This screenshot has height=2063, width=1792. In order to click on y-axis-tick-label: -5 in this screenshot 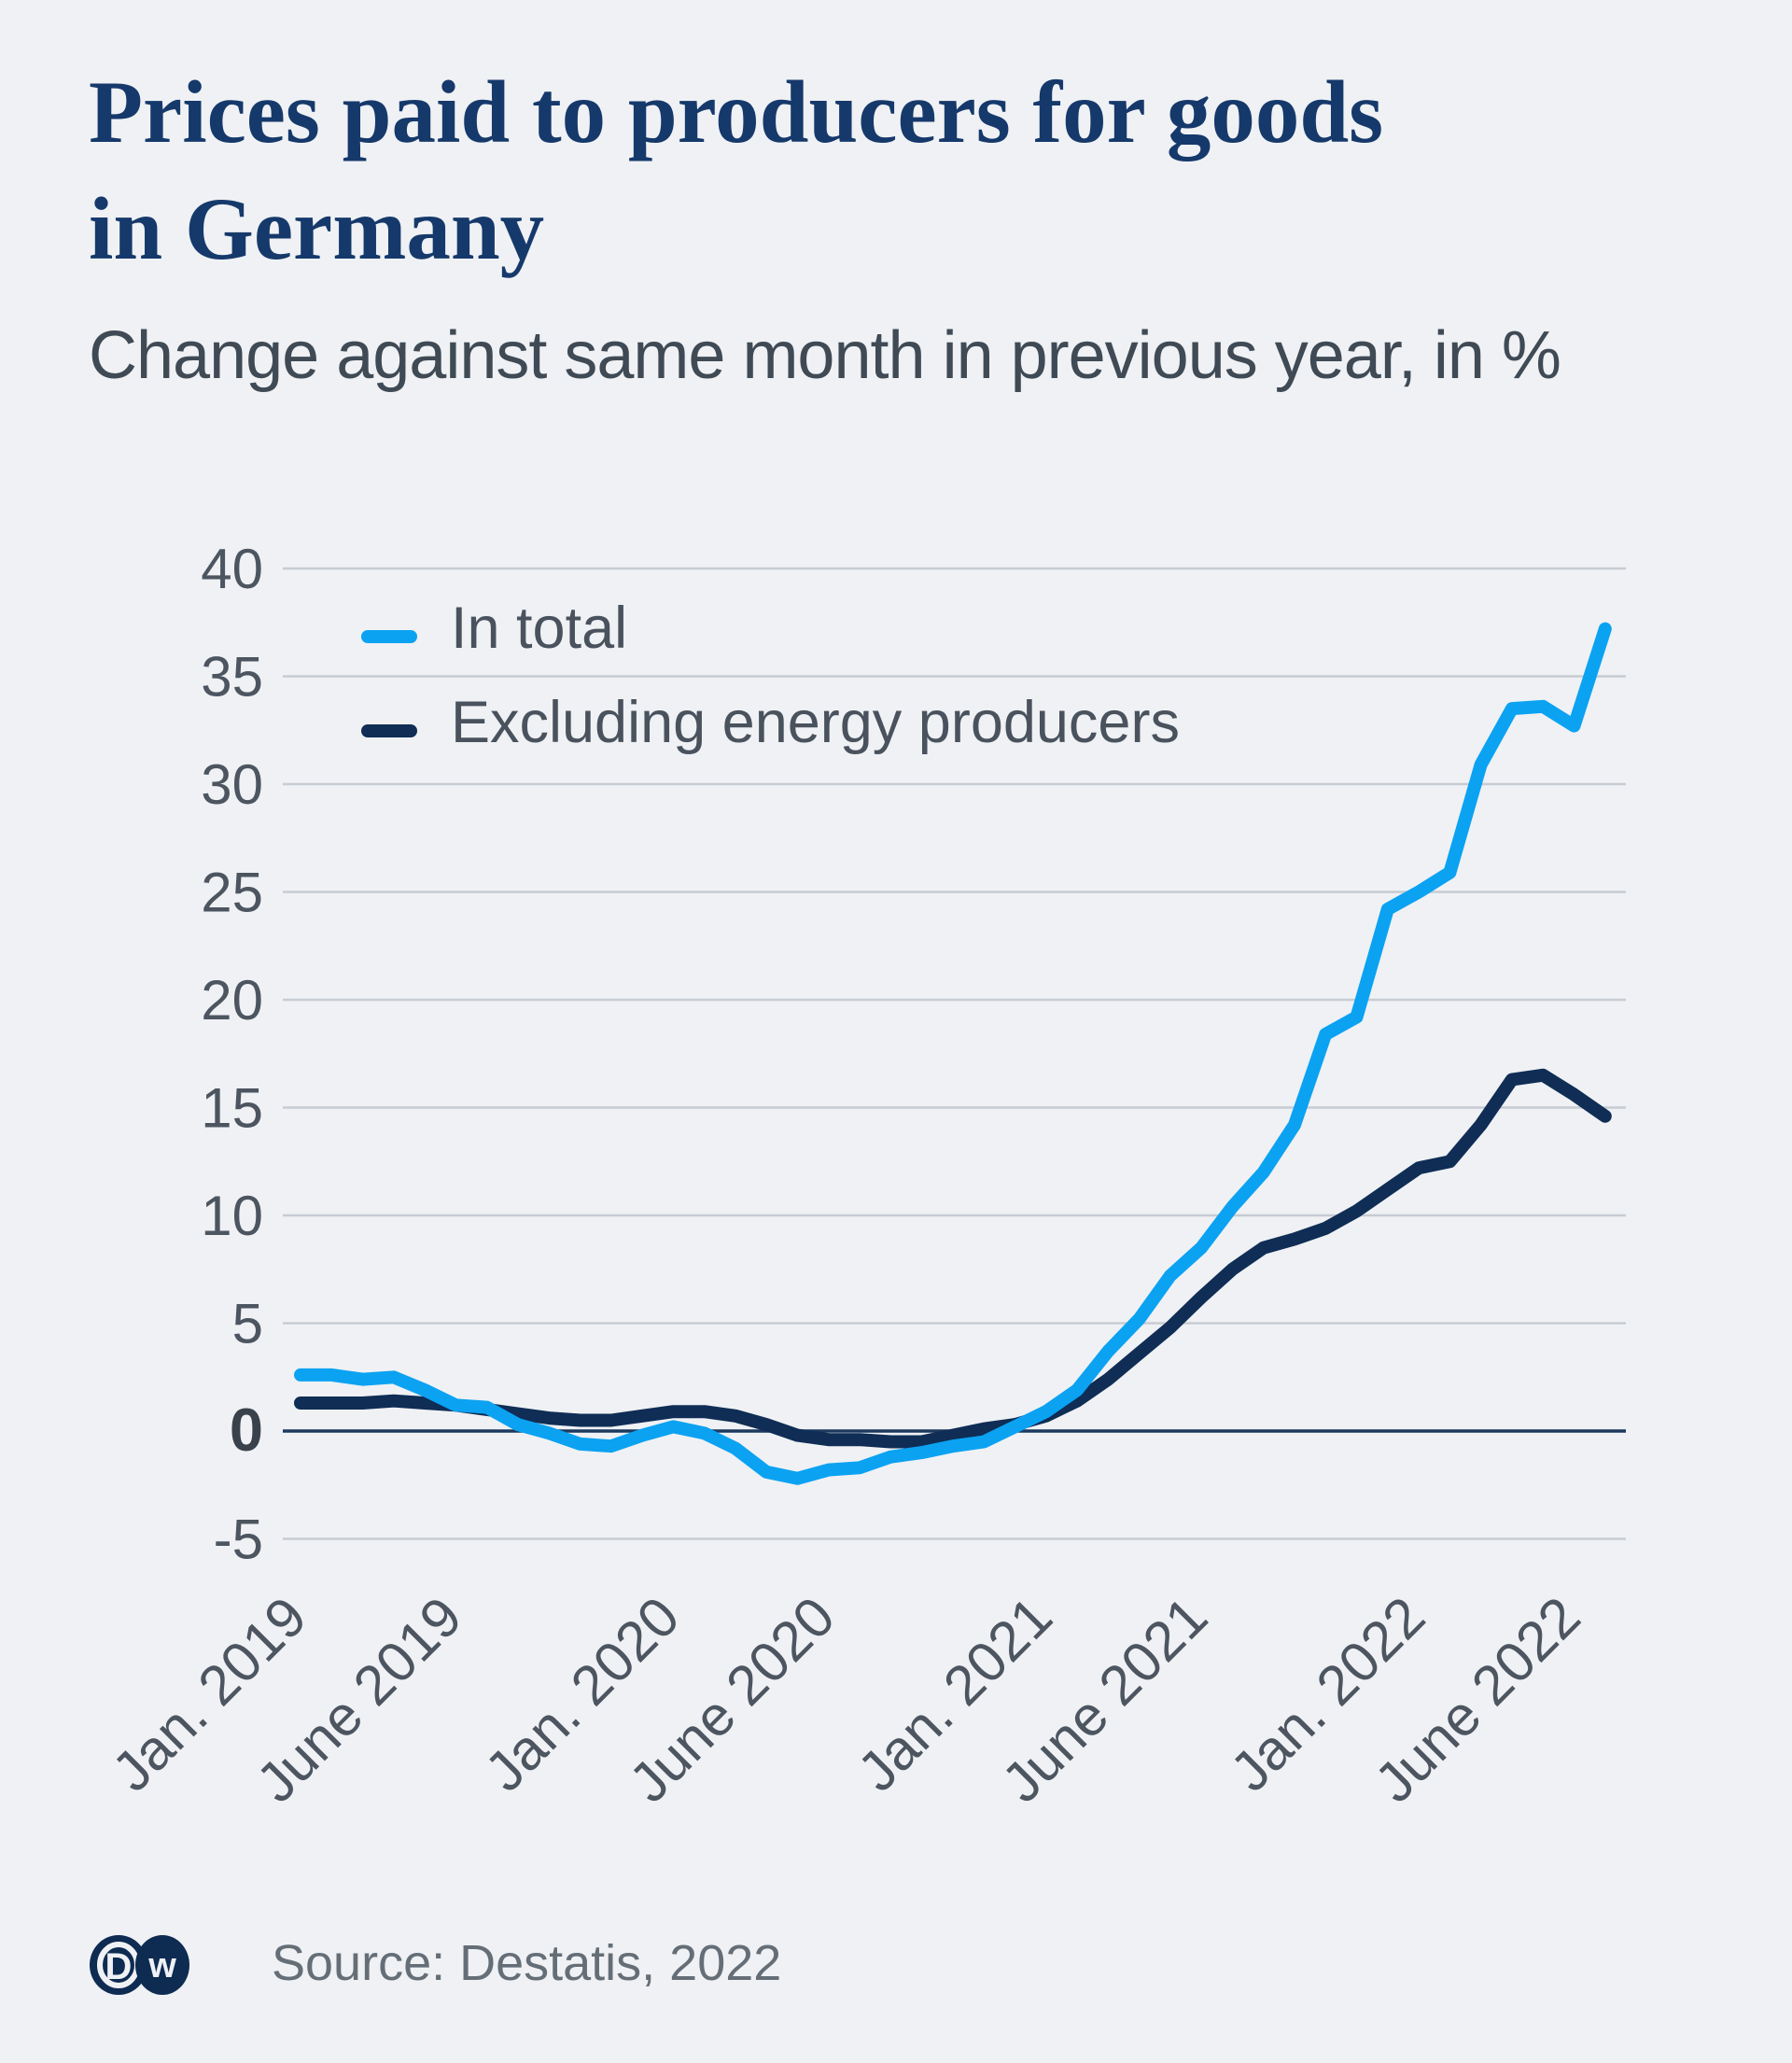, I will do `click(238, 1540)`.